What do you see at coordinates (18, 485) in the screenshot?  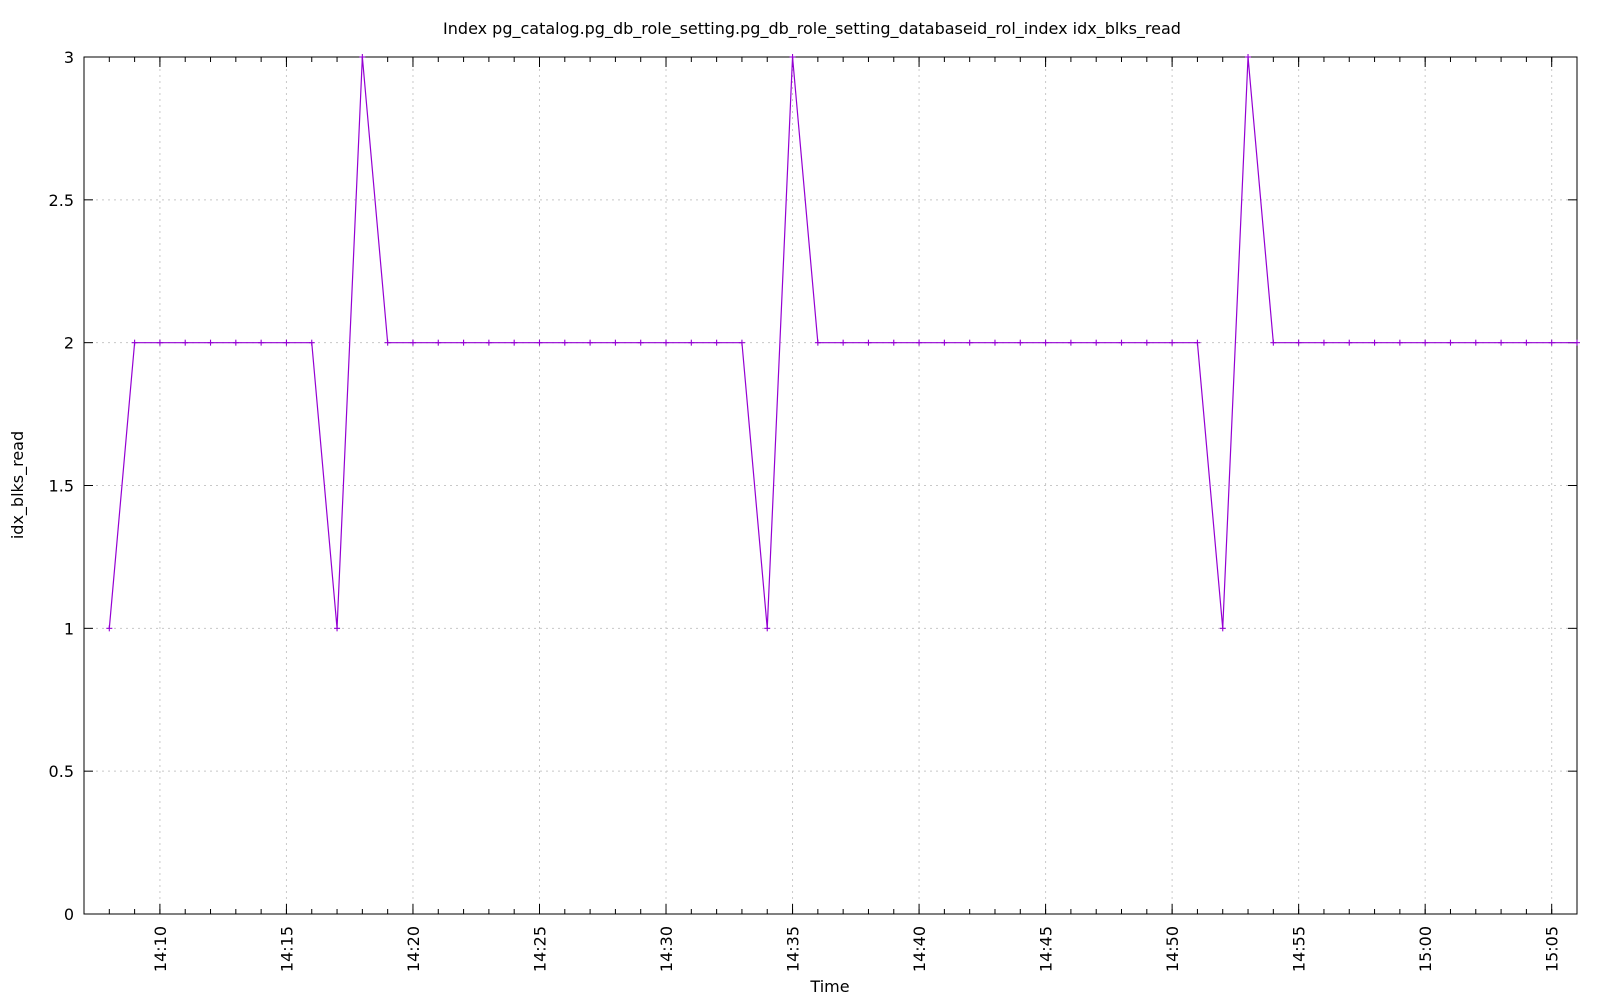 I see `y-axis-label: idx_blks_read` at bounding box center [18, 485].